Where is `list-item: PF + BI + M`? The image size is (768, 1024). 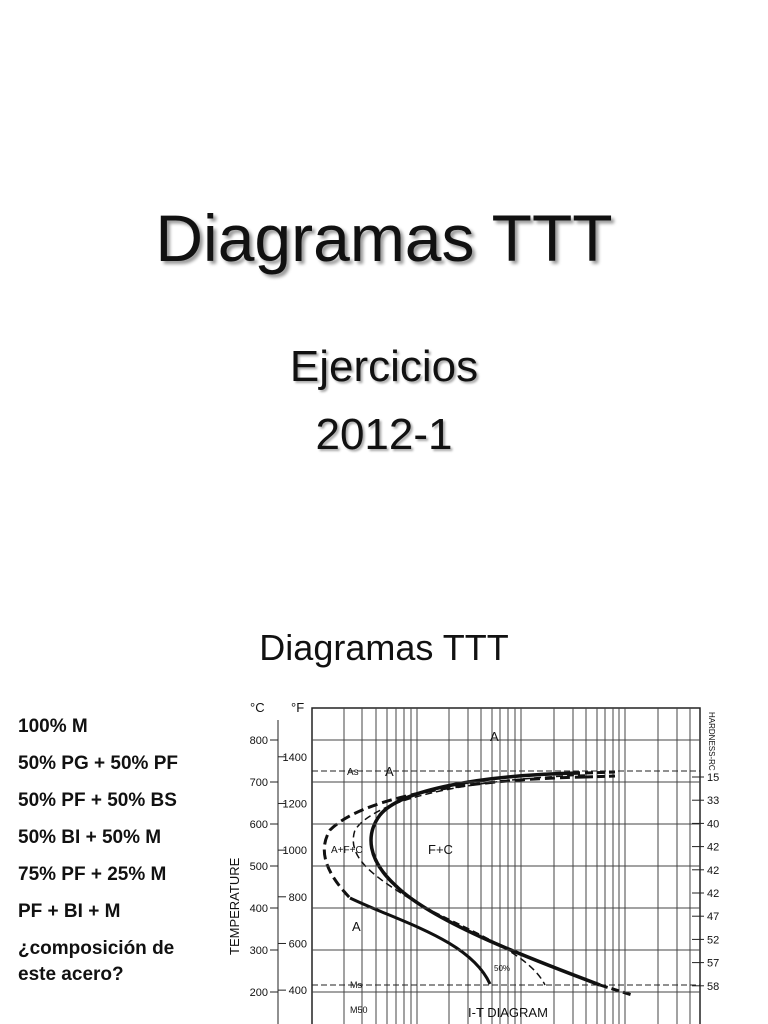
list-item: PF + BI + M is located at coordinates (69, 911).